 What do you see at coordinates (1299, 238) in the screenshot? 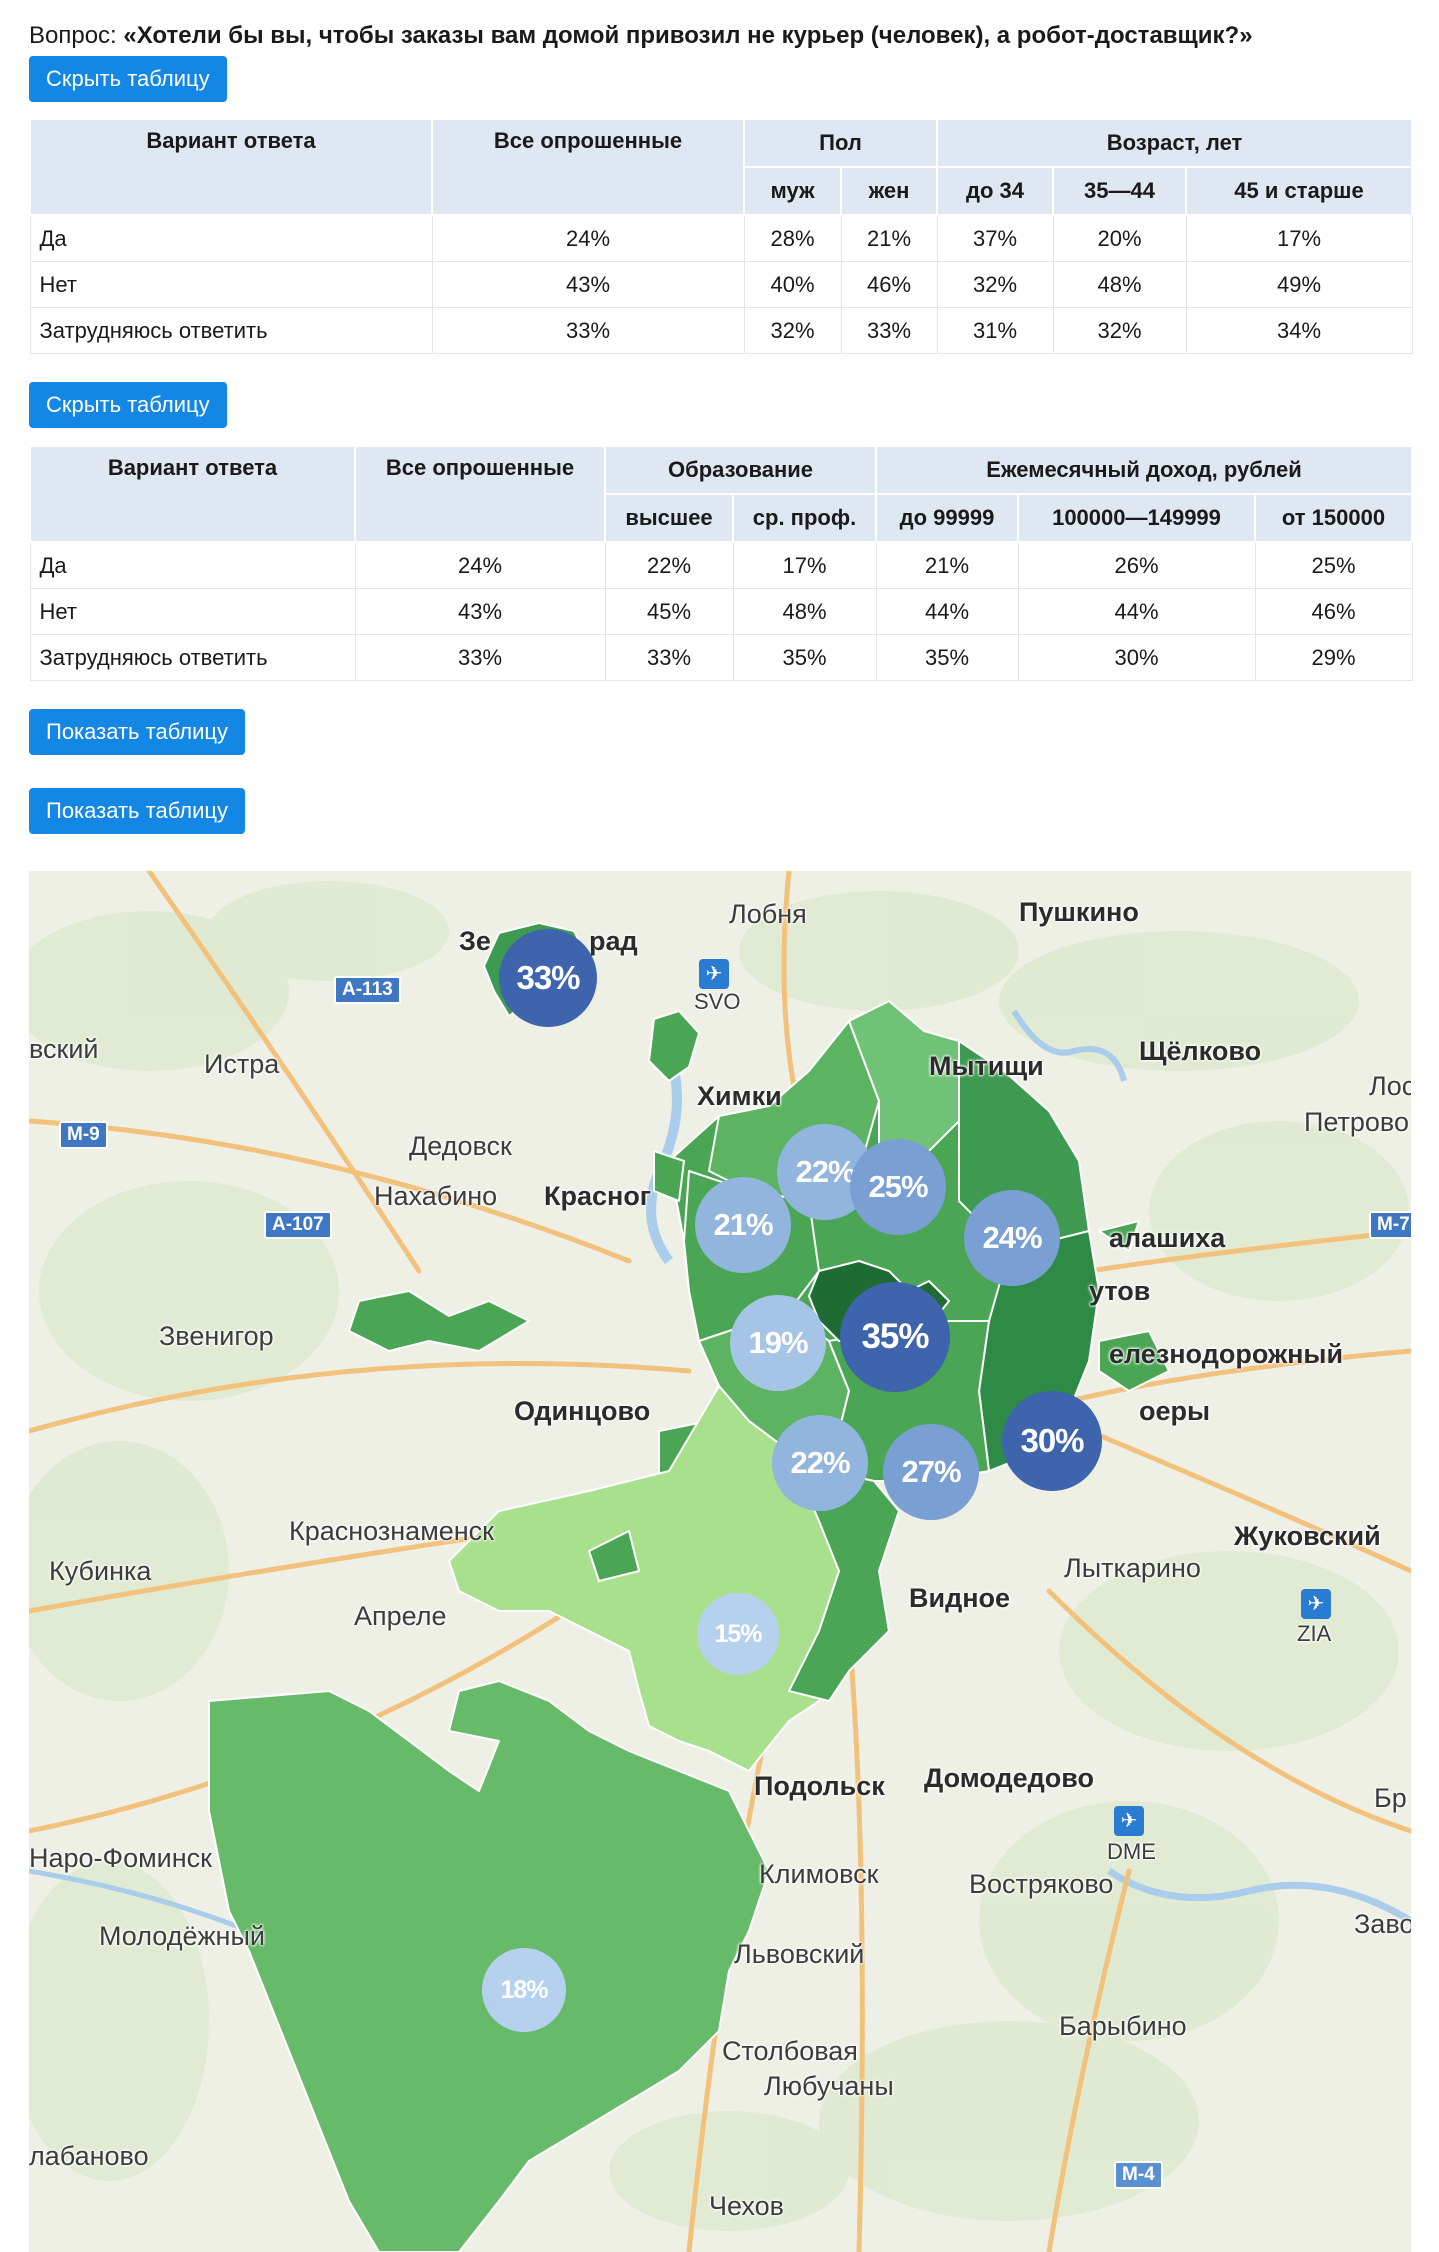
I see `cell-age-3: 17%` at bounding box center [1299, 238].